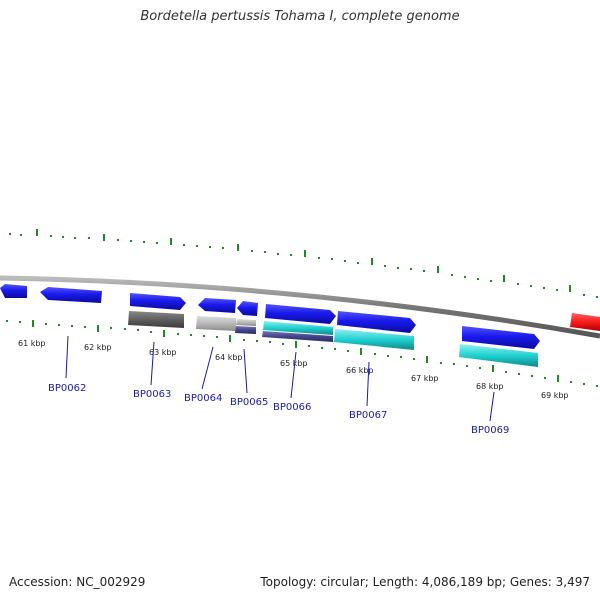  I want to click on gene-arrow-bp0067, so click(376, 322).